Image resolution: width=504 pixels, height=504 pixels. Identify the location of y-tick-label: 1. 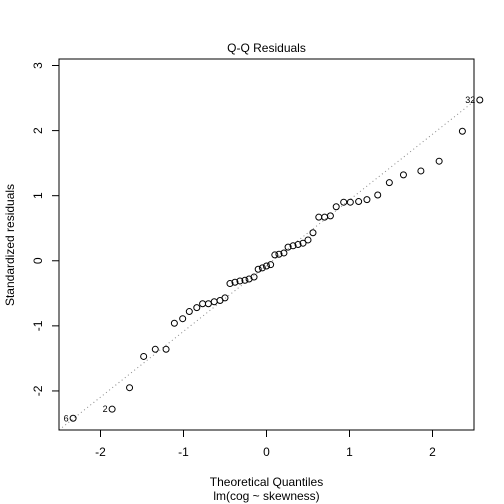
(38, 195).